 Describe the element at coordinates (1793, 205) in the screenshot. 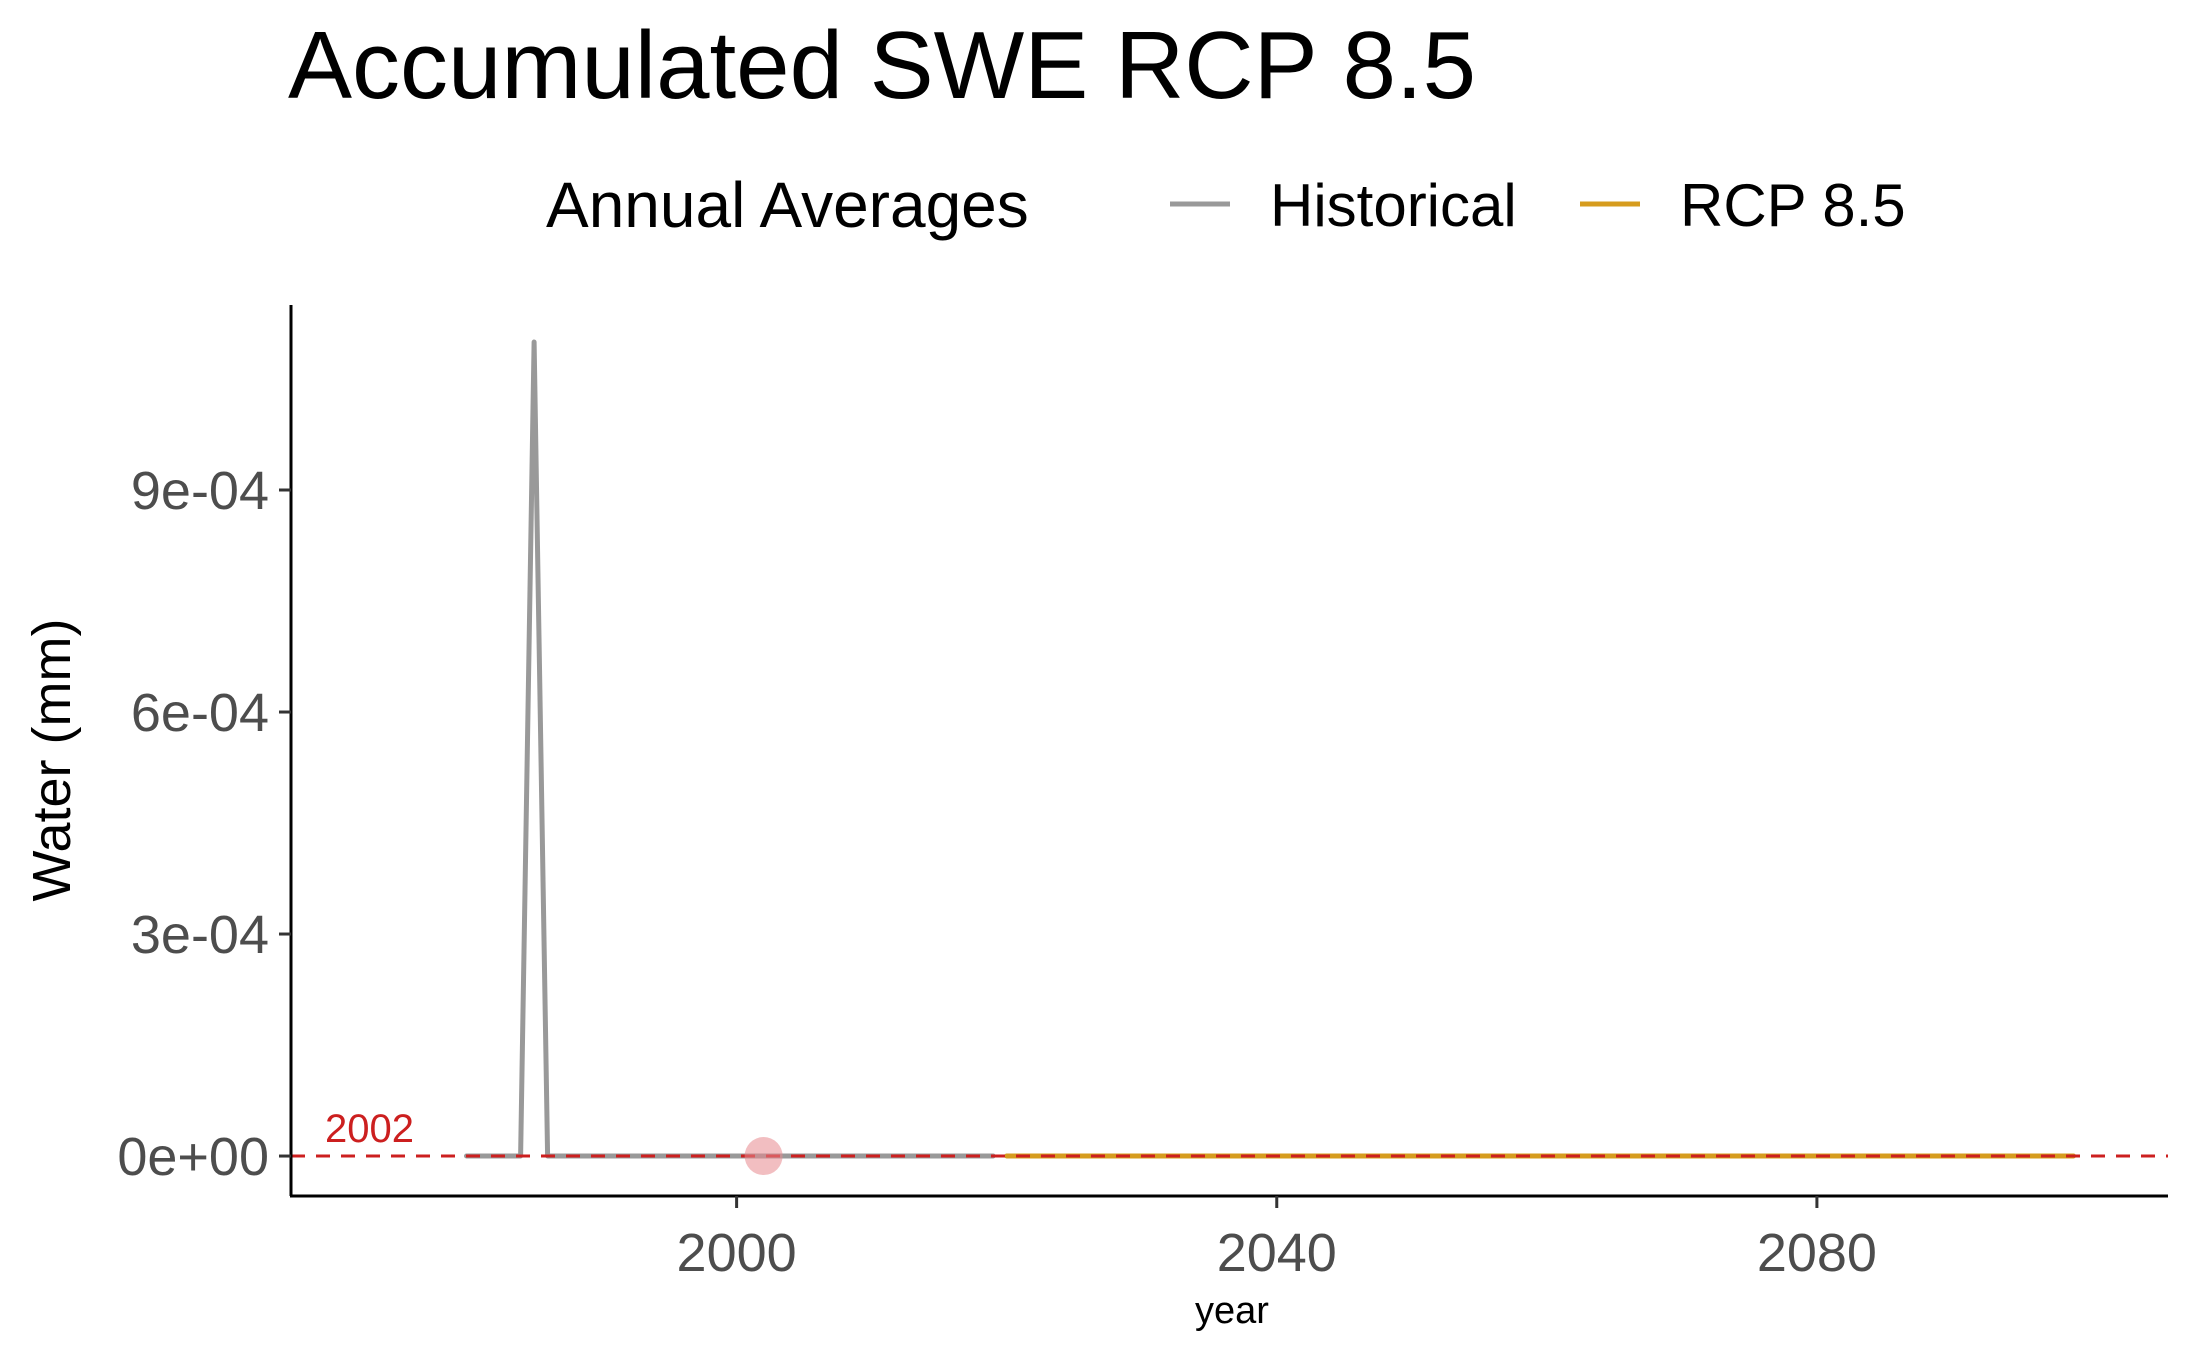

I see `legend-label-rcp85: RCP 8.5` at that location.